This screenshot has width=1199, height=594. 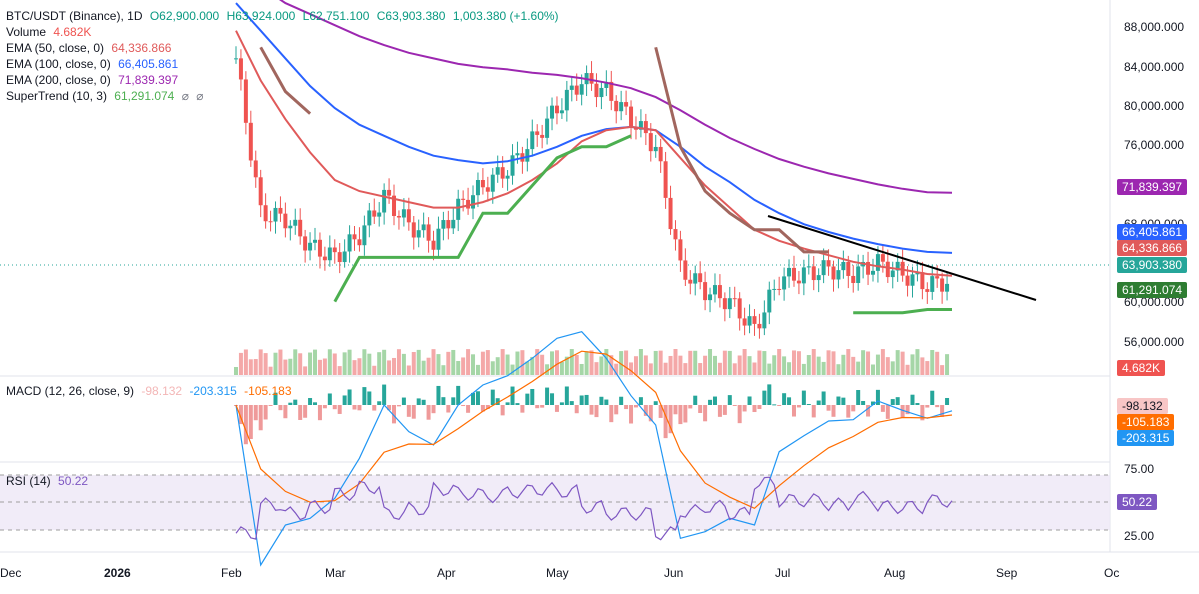 I want to click on ema100-price-badge: 66,405.861, so click(x=1152, y=232).